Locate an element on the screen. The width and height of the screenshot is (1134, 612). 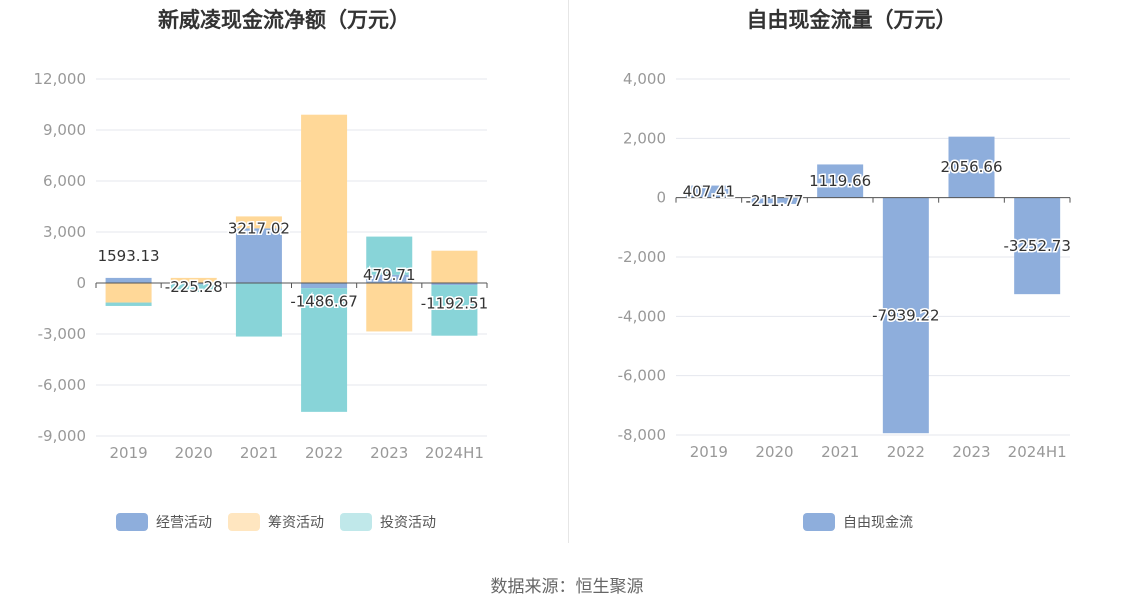
y-tick-label: -2,000 is located at coordinates (642, 257).